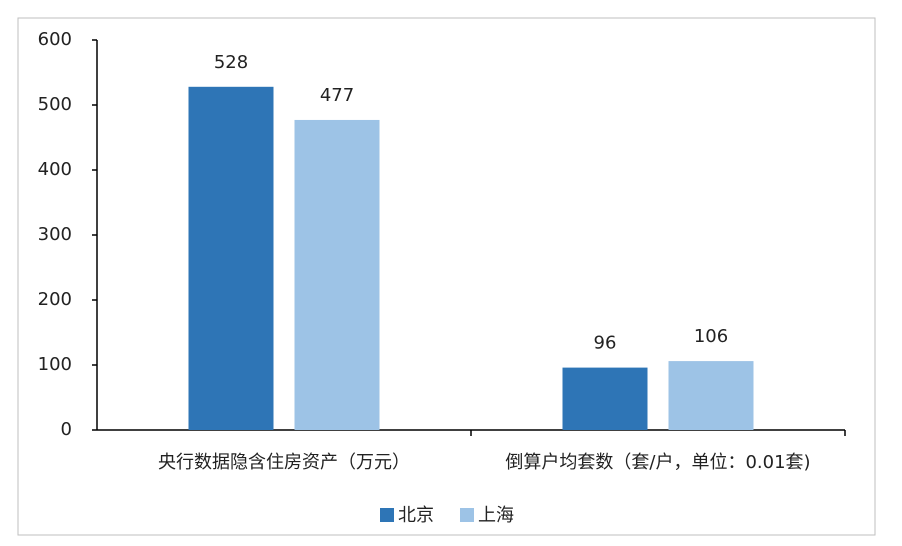 This screenshot has height=546, width=902. Describe the element at coordinates (55, 364) in the screenshot. I see `y-tick-label: 100` at that location.